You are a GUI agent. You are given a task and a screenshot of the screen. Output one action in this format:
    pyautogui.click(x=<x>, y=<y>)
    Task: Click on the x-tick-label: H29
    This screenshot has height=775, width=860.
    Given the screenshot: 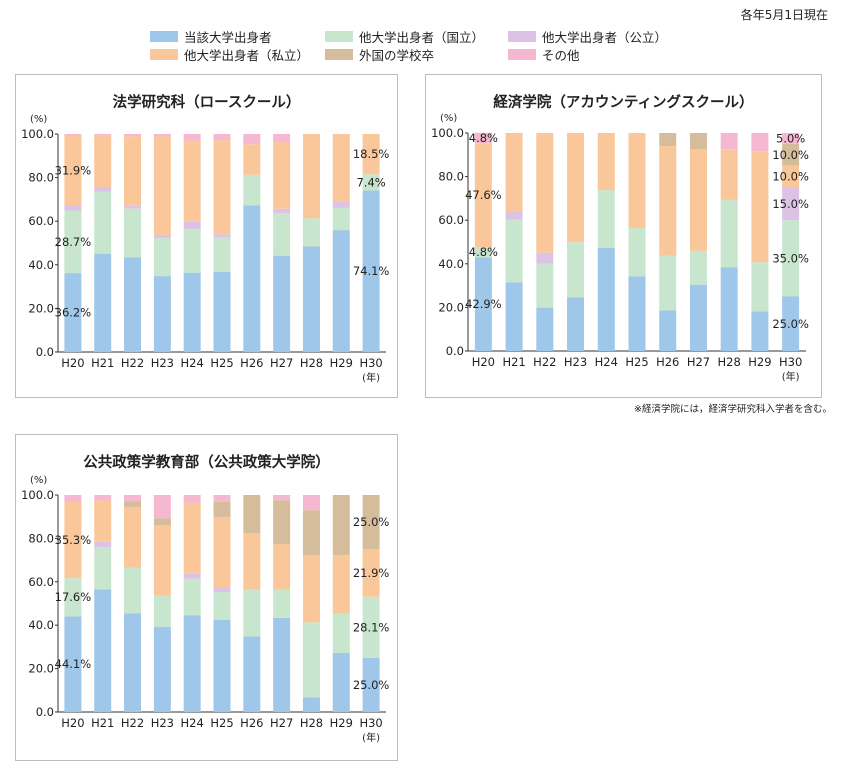 What is the action you would take?
    pyautogui.click(x=759, y=362)
    